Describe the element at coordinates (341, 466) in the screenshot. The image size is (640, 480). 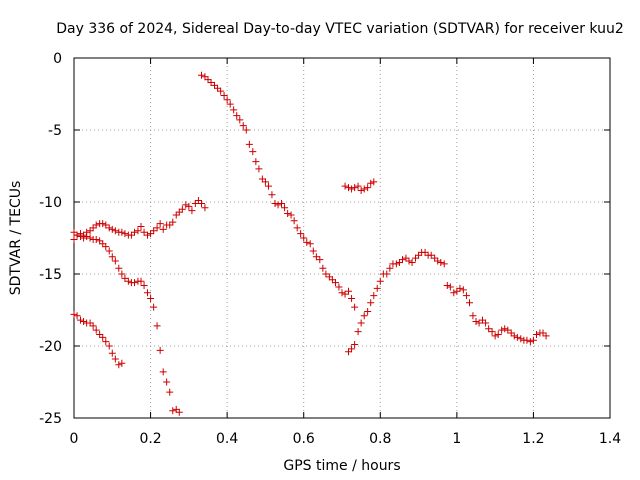
I see `x-axis-label: GPS time / hours` at that location.